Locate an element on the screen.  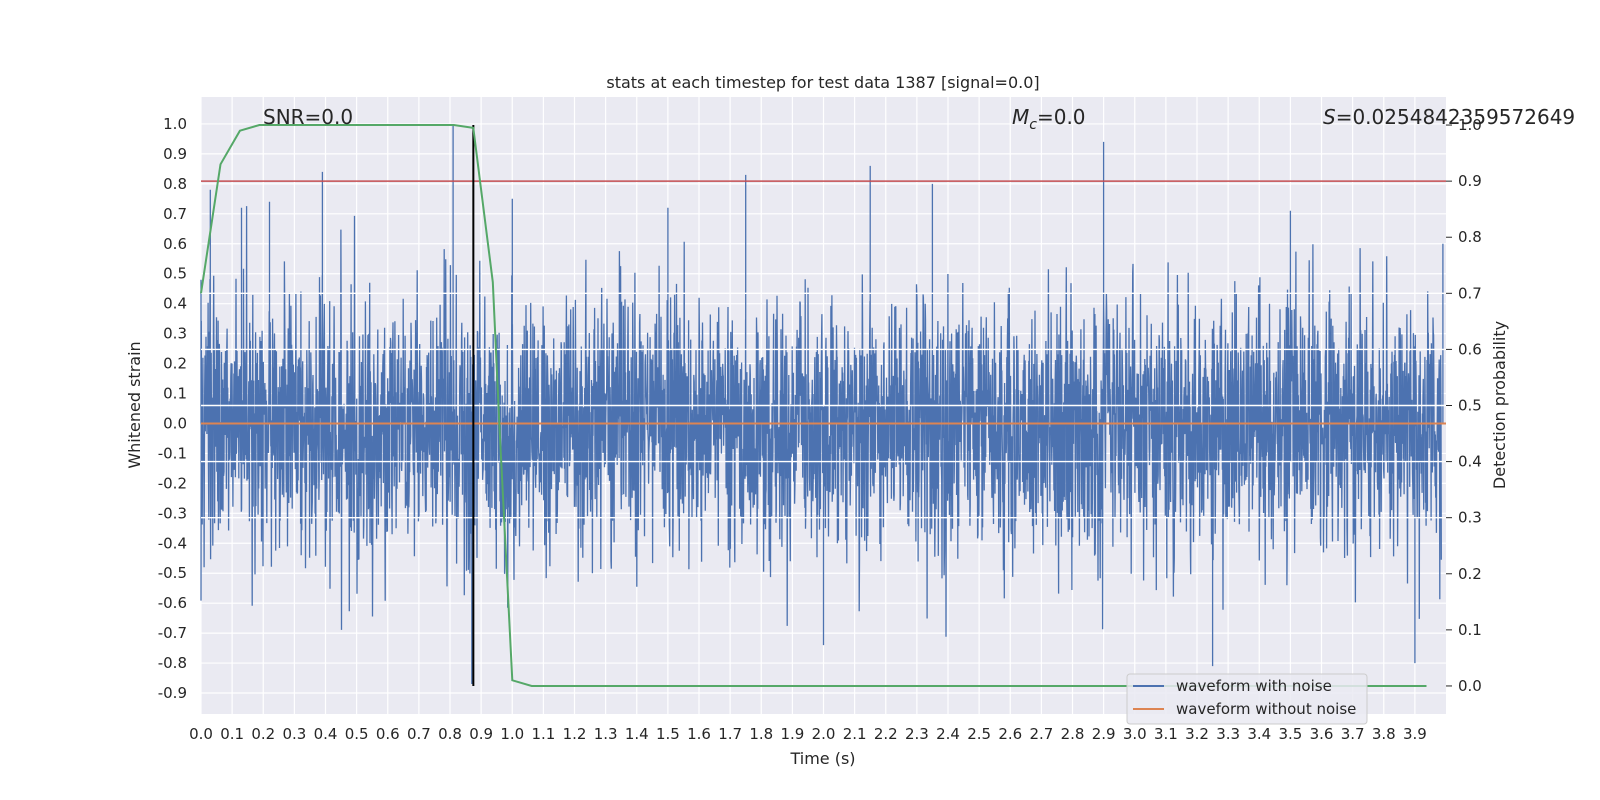
x-tick-label: 3.1 is located at coordinates (1166, 734).